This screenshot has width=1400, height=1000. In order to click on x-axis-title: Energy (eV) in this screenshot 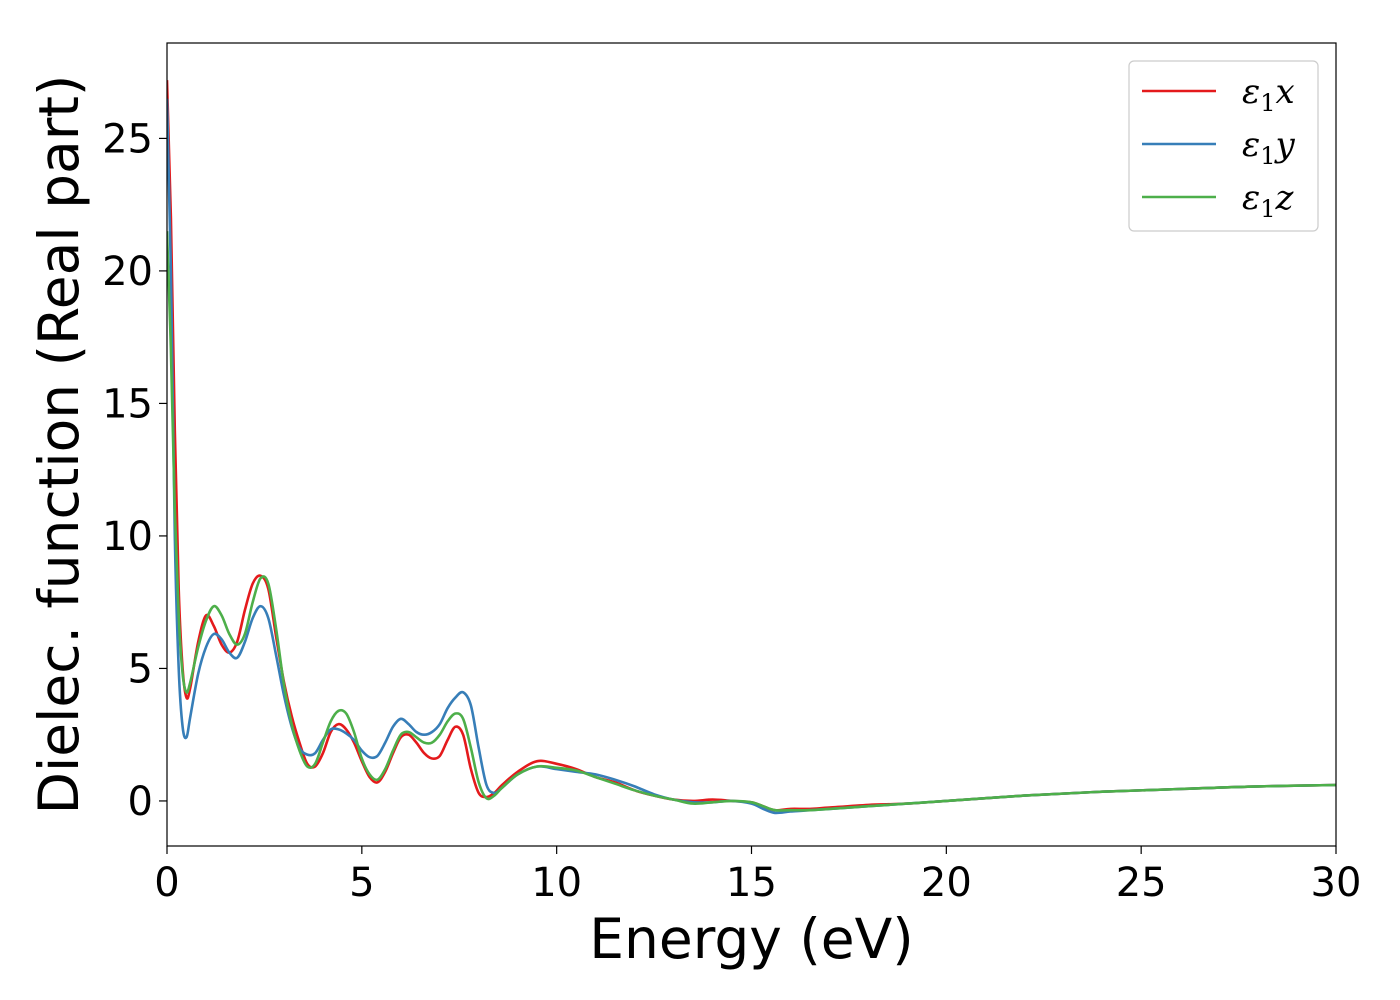, I will do `click(751, 939)`.